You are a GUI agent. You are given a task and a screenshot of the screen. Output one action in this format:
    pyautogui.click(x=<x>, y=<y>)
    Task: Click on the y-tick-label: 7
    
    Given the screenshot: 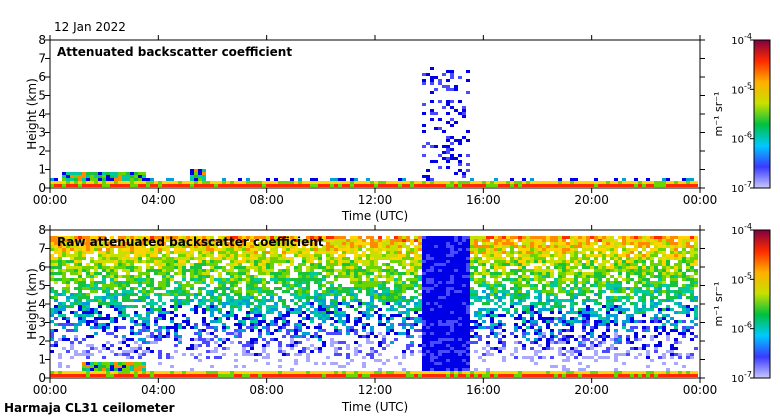 What is the action you would take?
    pyautogui.click(x=42, y=59)
    